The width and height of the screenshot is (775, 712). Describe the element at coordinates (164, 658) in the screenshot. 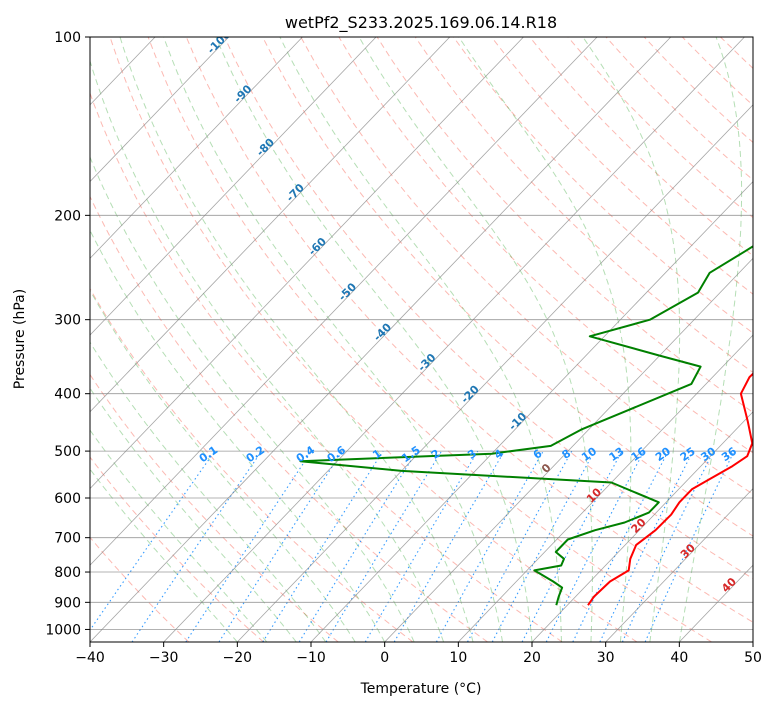

I see `x-tick-label: −30` at that location.